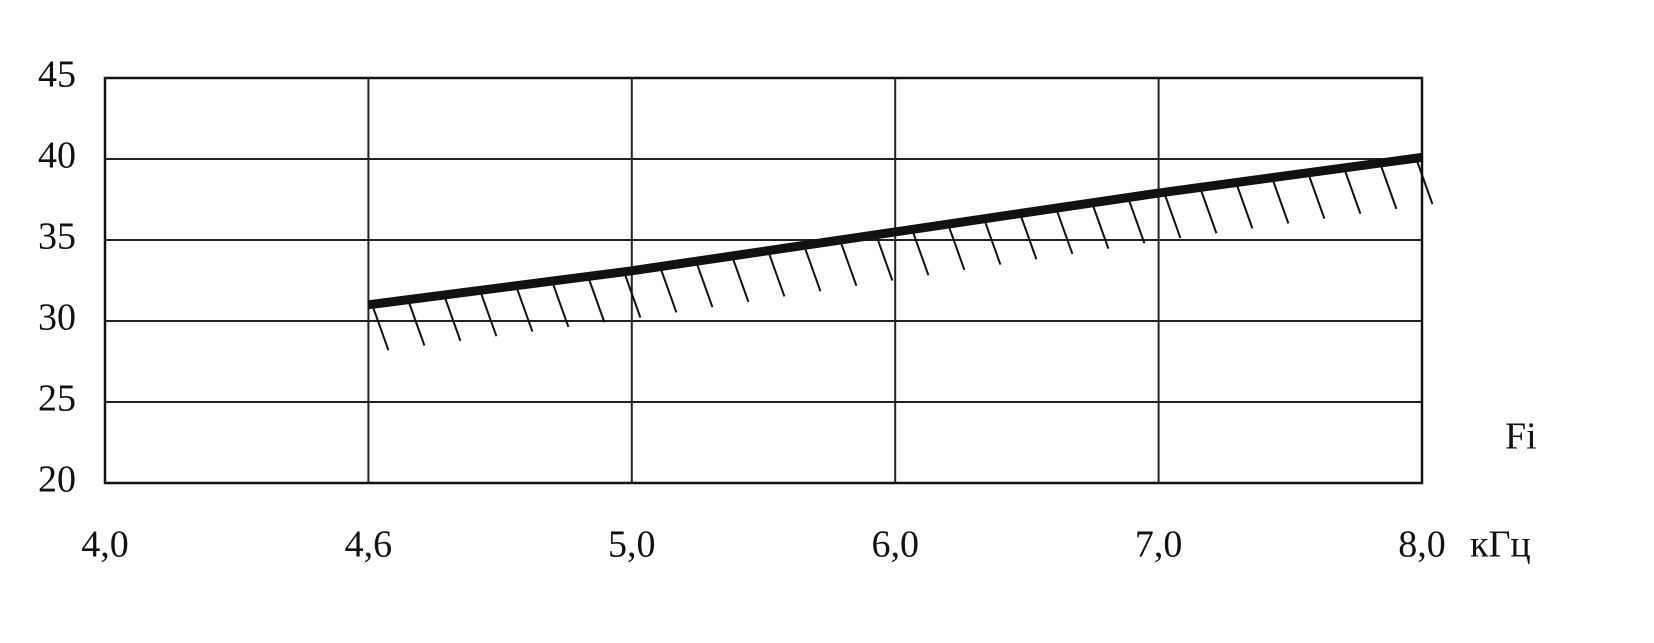 The height and width of the screenshot is (643, 1654). Describe the element at coordinates (105, 545) in the screenshot. I see `x-tick-label: 4,0` at that location.